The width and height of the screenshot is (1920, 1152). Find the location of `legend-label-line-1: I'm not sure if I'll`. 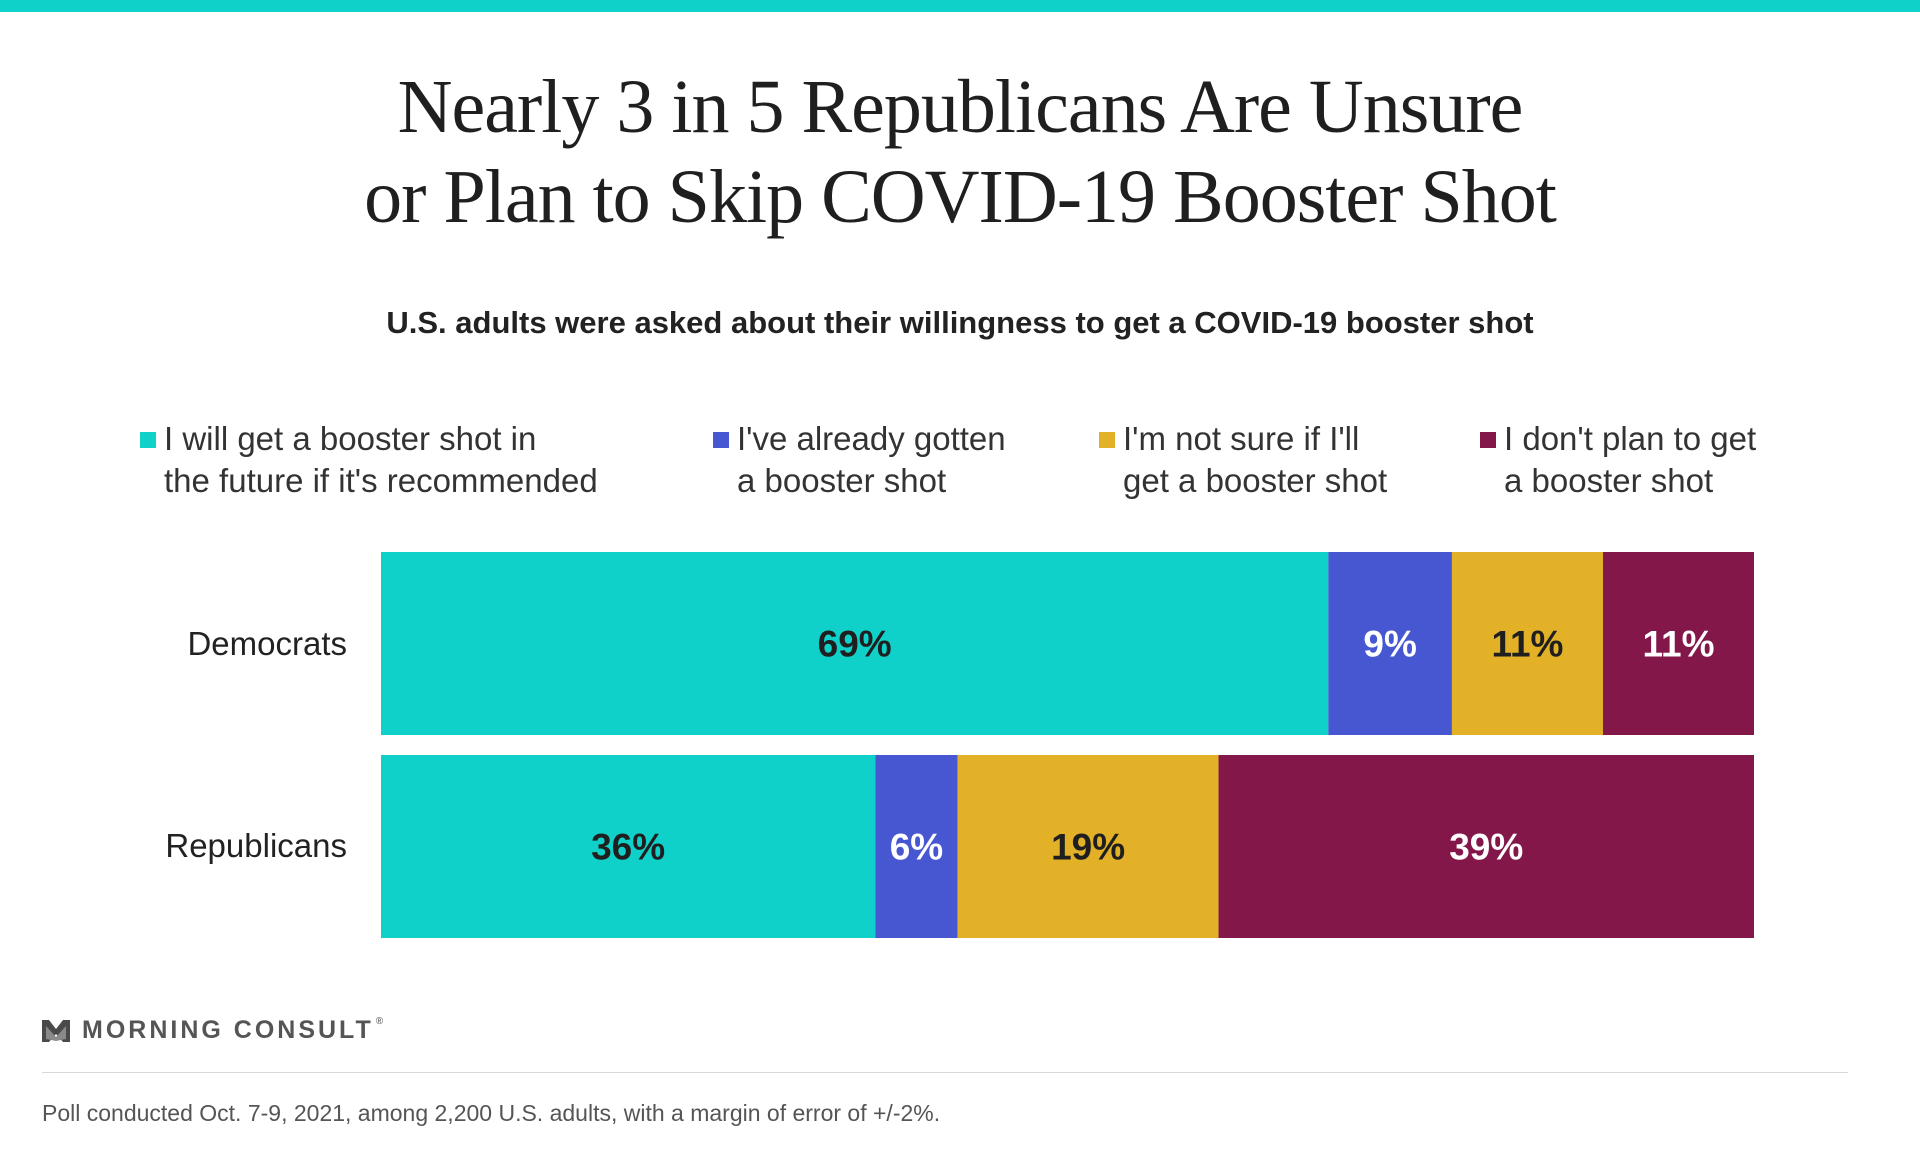

legend-label-line-1: I'm not sure if I'll is located at coordinates (1241, 438).